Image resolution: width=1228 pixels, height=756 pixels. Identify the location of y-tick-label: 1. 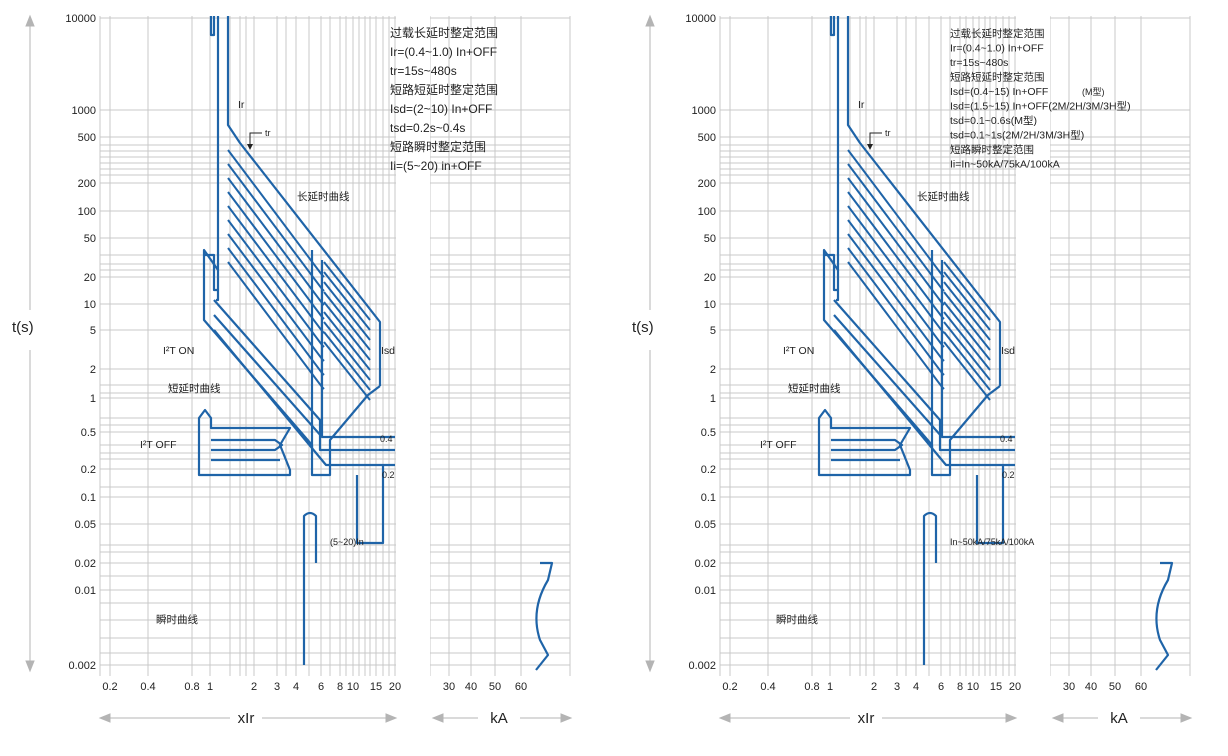
(93, 399).